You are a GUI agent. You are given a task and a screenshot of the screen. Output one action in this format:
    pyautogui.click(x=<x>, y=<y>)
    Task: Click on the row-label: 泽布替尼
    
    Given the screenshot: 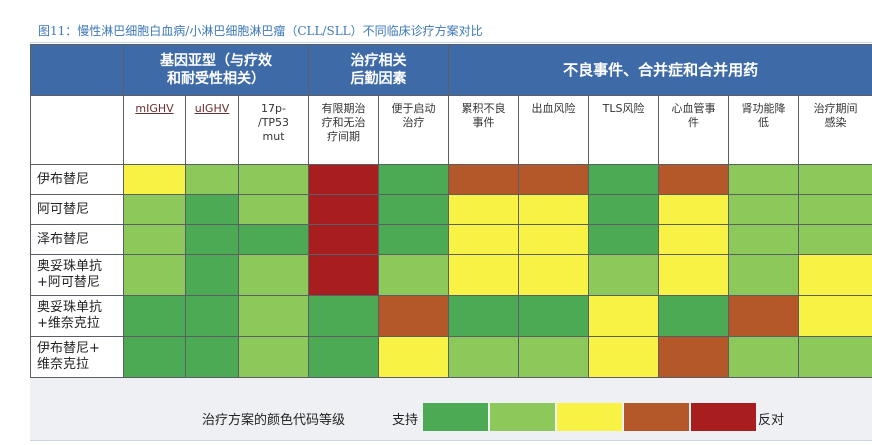 What is the action you would take?
    pyautogui.click(x=77, y=239)
    